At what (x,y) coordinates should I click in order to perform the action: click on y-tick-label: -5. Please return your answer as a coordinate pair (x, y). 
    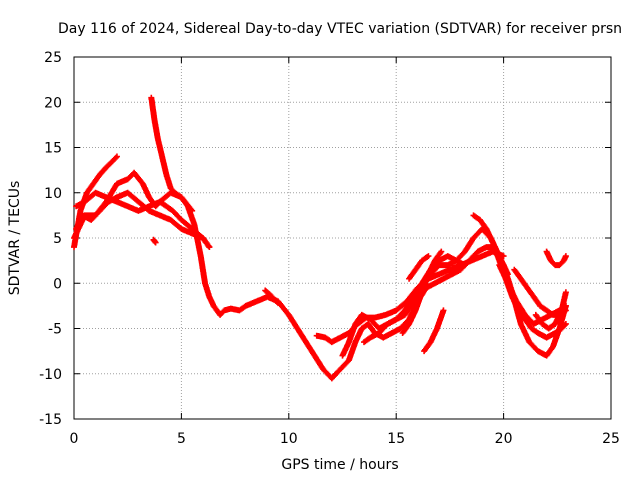
    Looking at the image, I should click on (55, 330).